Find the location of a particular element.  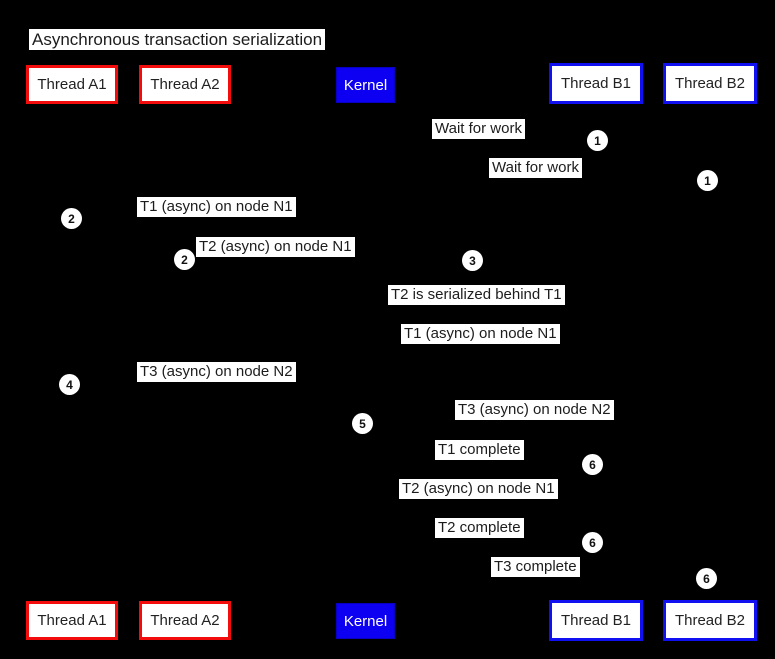

participant-top-thread-a1: Thread A1 is located at coordinates (72, 84).